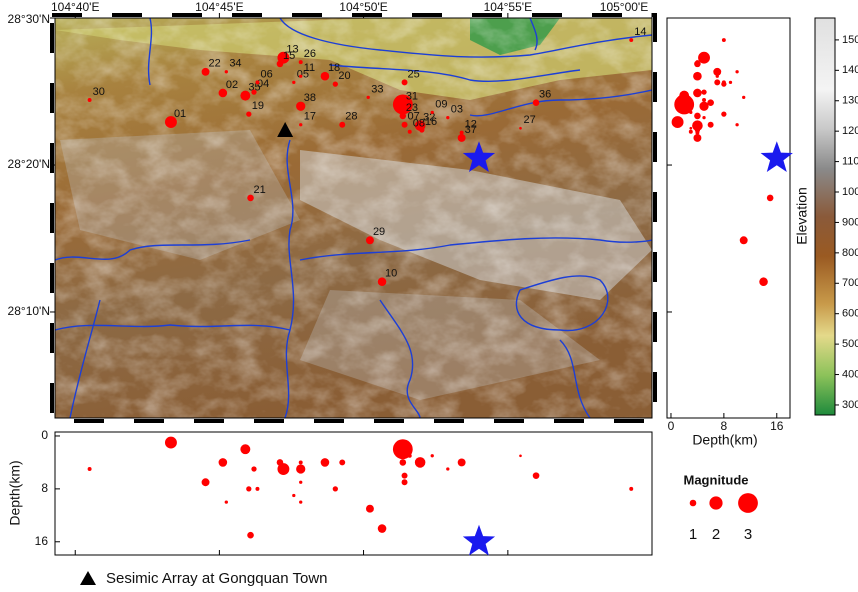 Image resolution: width=858 pixels, height=592 pixels. I want to click on event-label: 28, so click(351, 117).